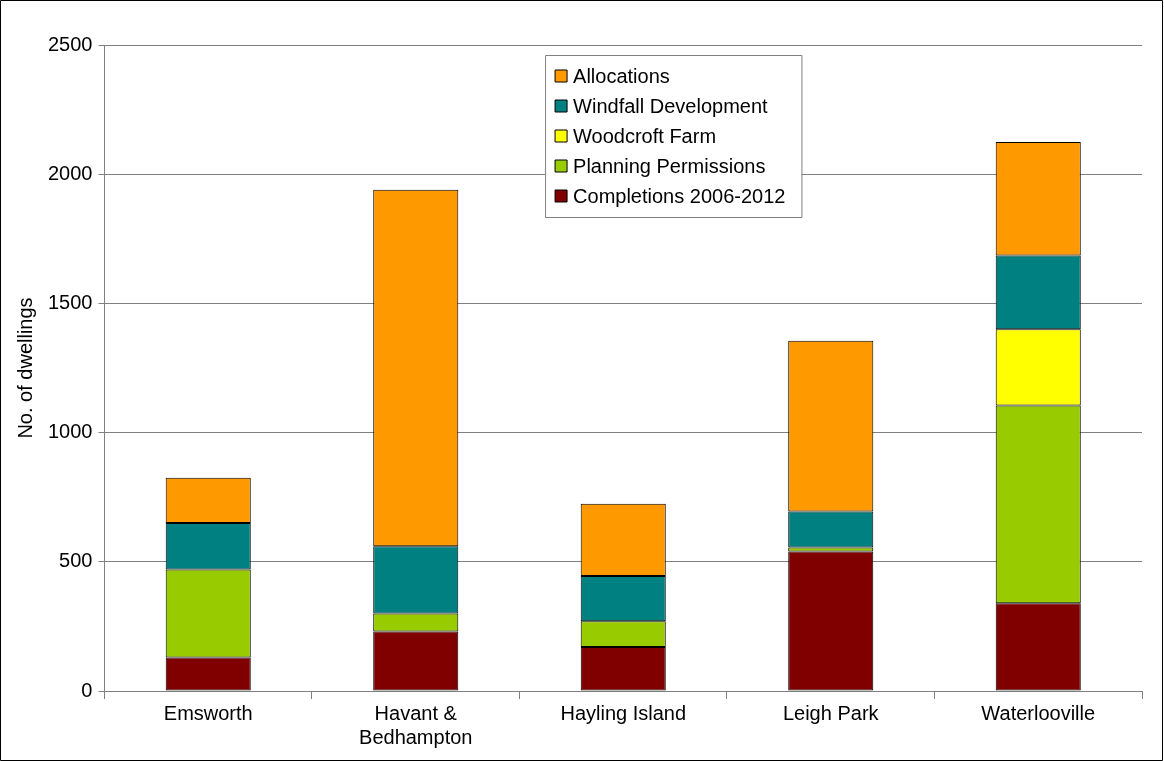  I want to click on y-tick-label: 500, so click(76, 560).